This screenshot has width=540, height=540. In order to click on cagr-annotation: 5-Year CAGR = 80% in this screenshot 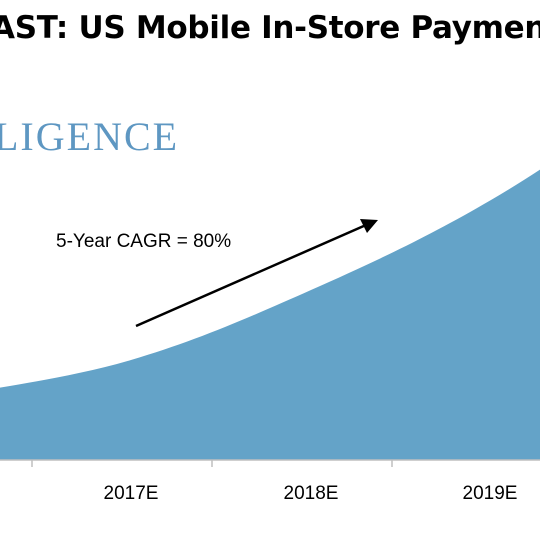, I will do `click(143, 241)`.